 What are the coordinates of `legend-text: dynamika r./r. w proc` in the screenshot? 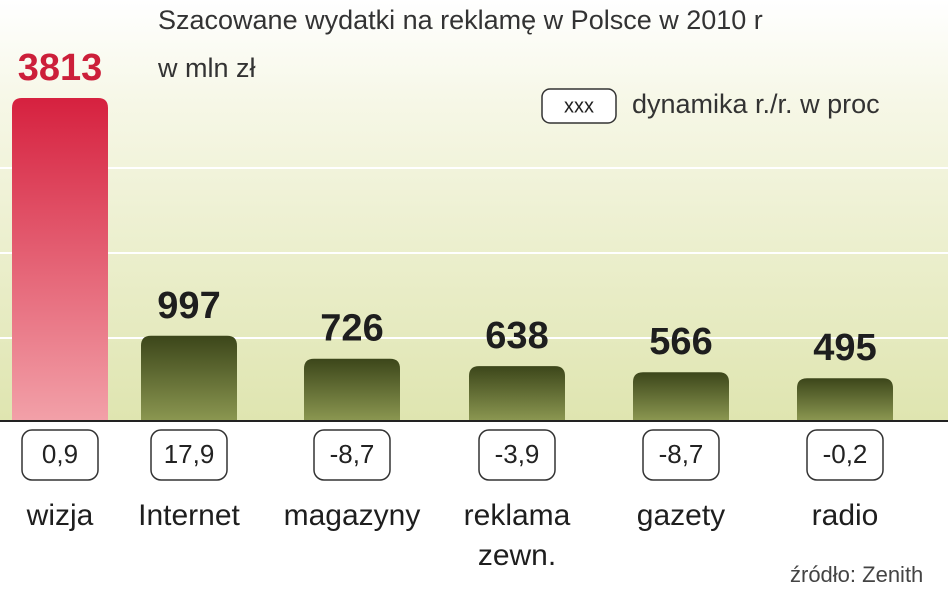 It's located at (756, 104).